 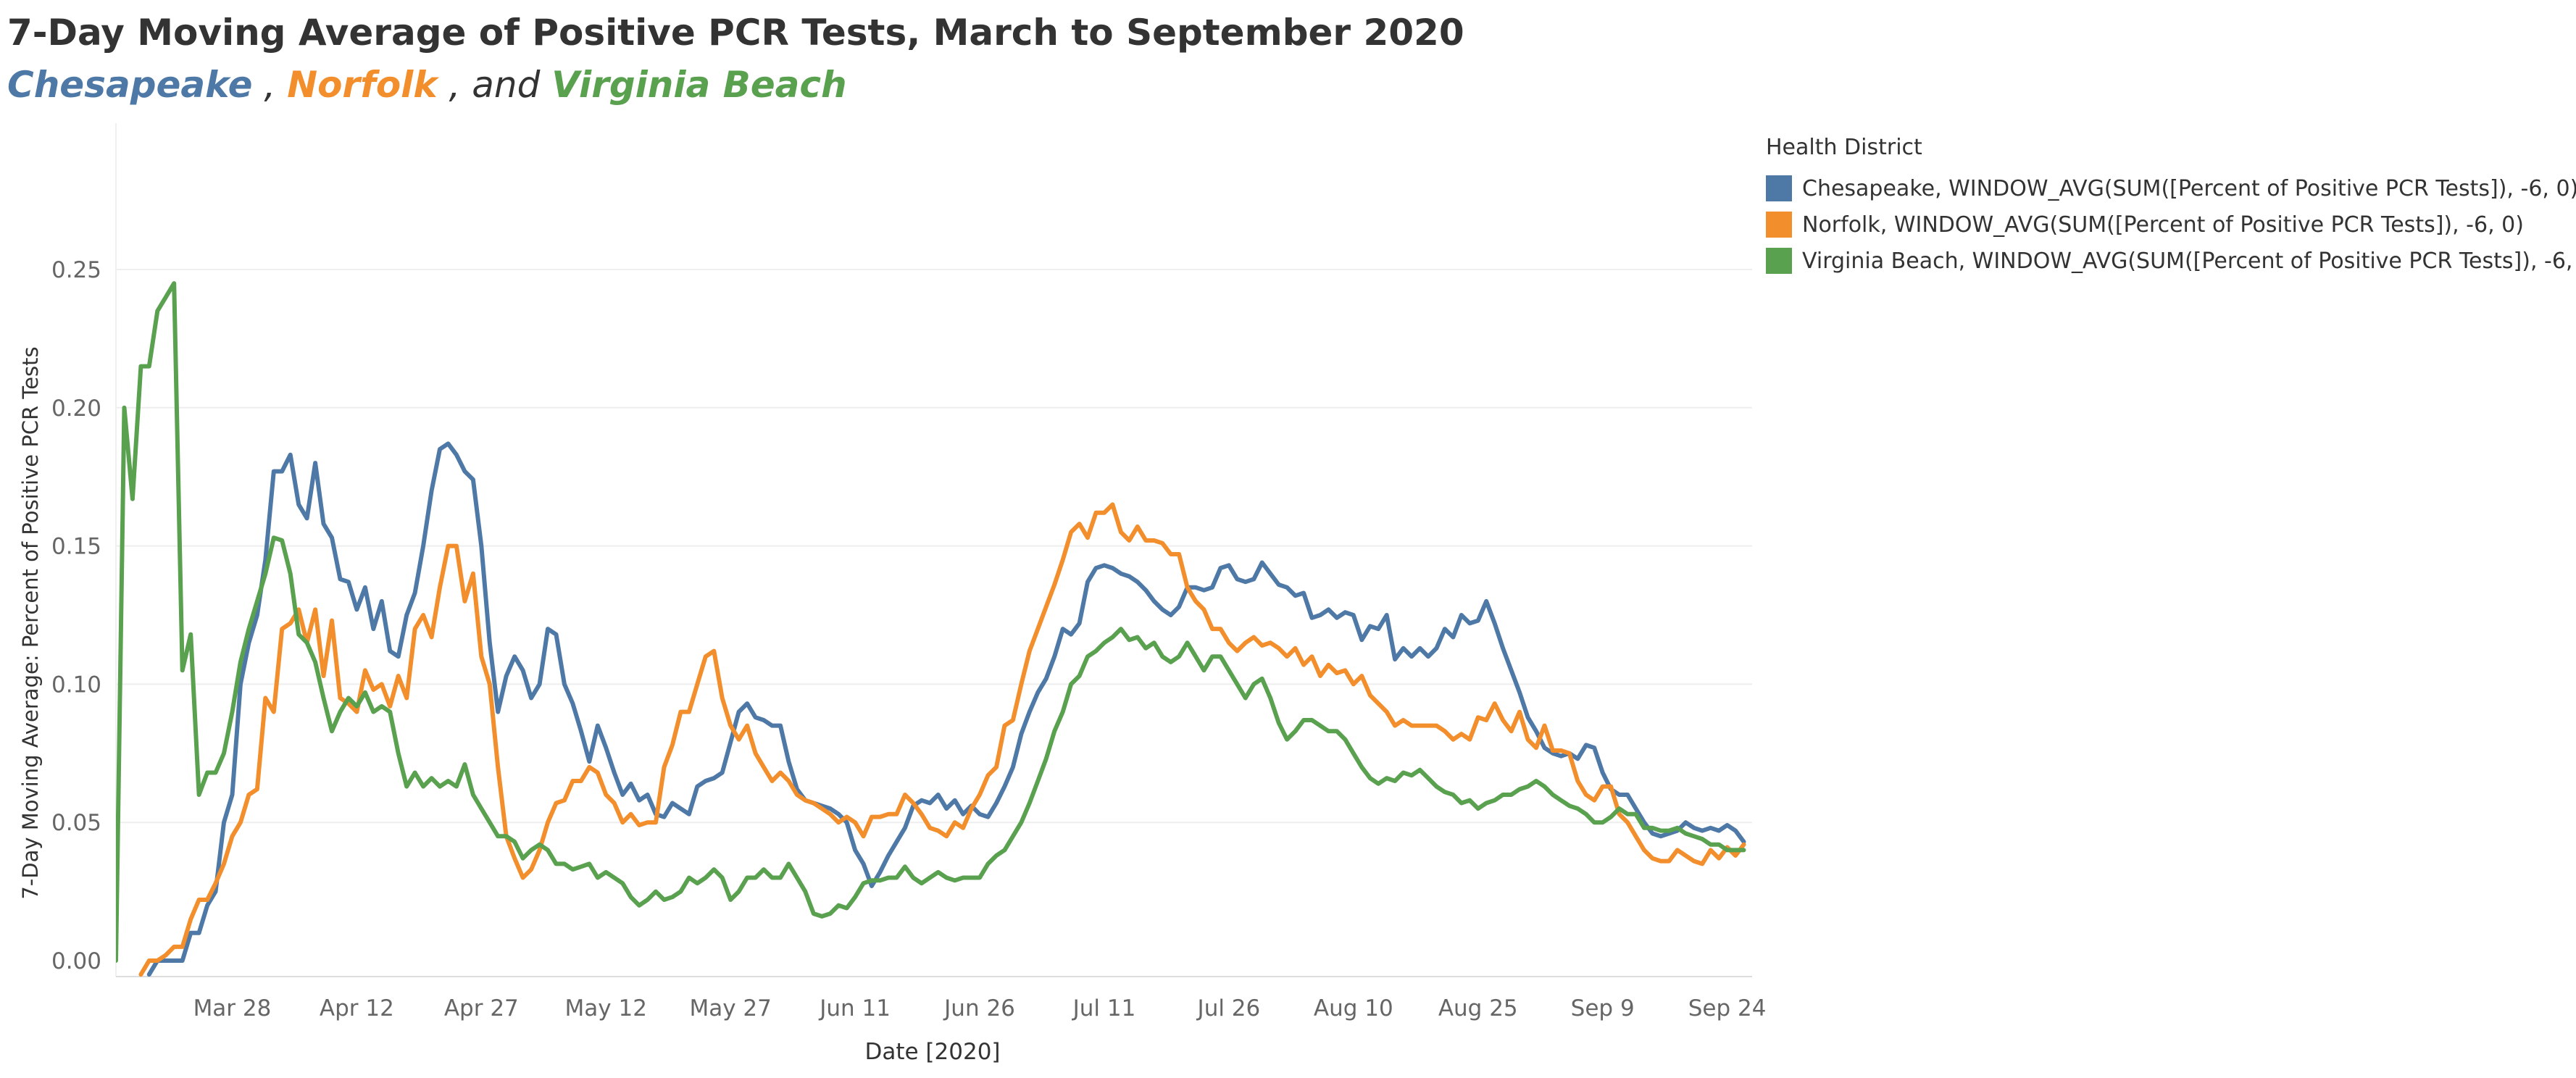 I want to click on subtitle-norfolk: Norfolk, so click(x=362, y=85).